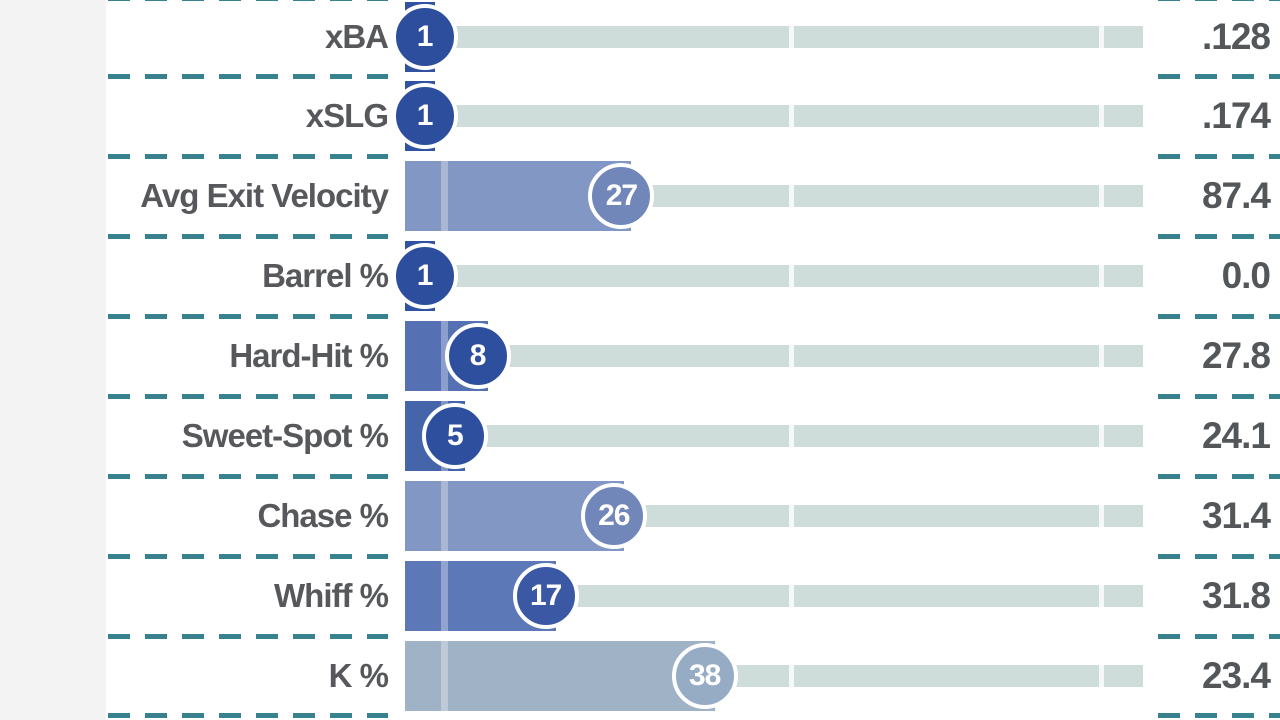  Describe the element at coordinates (1236, 515) in the screenshot. I see `stat-value: 31.4` at that location.